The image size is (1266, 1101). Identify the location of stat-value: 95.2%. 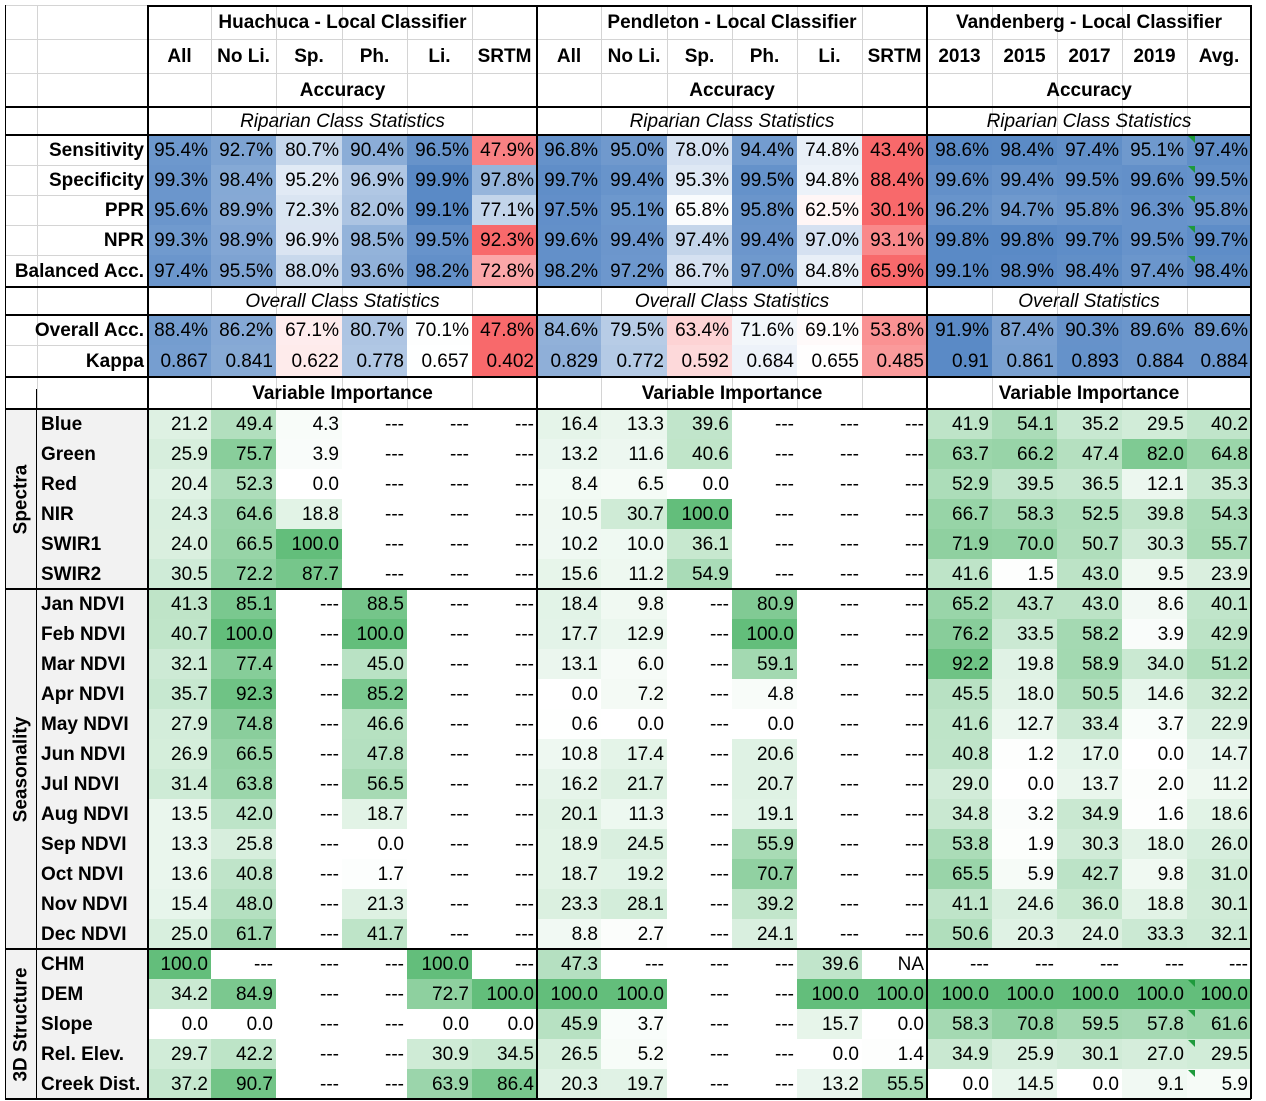
(309, 180).